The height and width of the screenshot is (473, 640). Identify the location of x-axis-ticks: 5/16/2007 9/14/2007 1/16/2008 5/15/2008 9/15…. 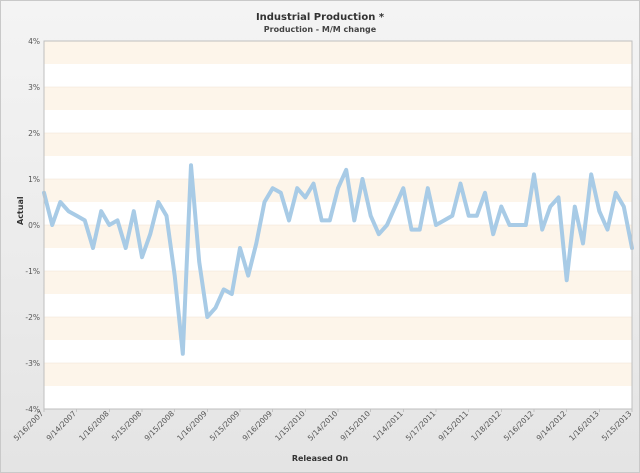
(323, 426).